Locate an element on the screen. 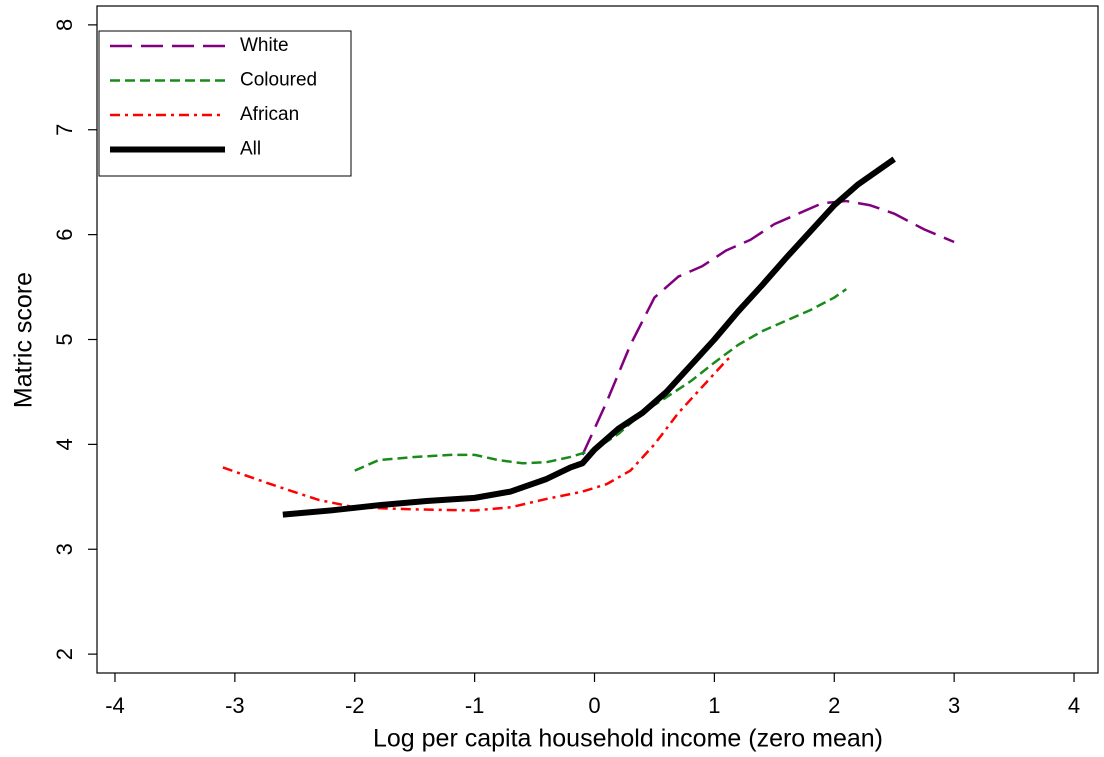  legend-box is located at coordinates (225, 103).